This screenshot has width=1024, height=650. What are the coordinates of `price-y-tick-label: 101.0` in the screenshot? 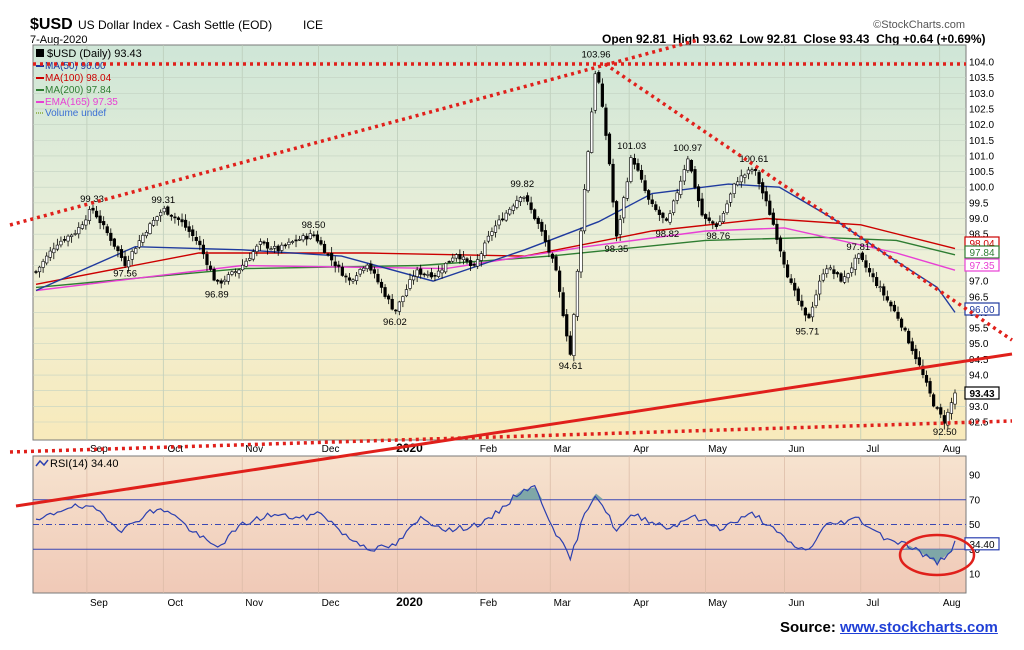 It's located at (981, 156).